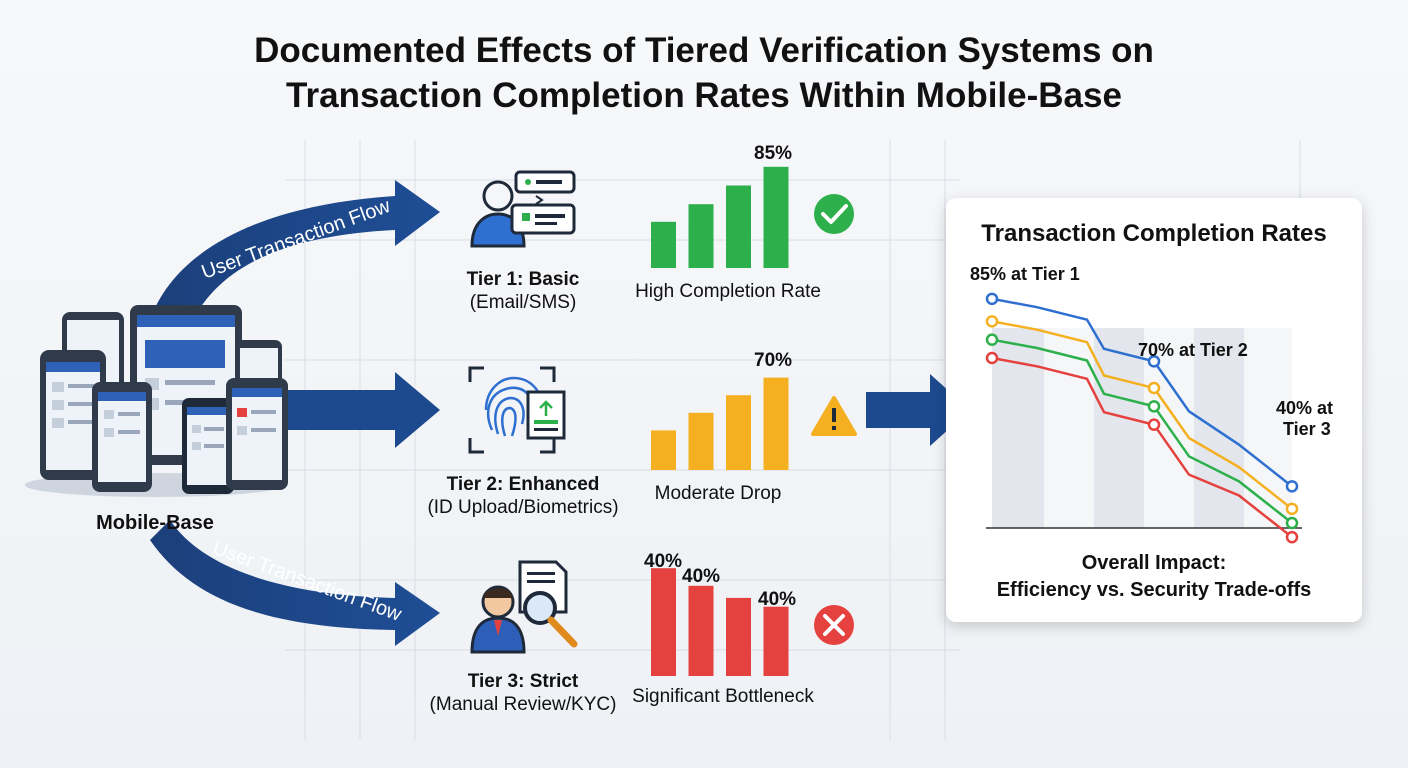  What do you see at coordinates (1307, 429) in the screenshot?
I see `annotation-tier3-line2: Tier 3` at bounding box center [1307, 429].